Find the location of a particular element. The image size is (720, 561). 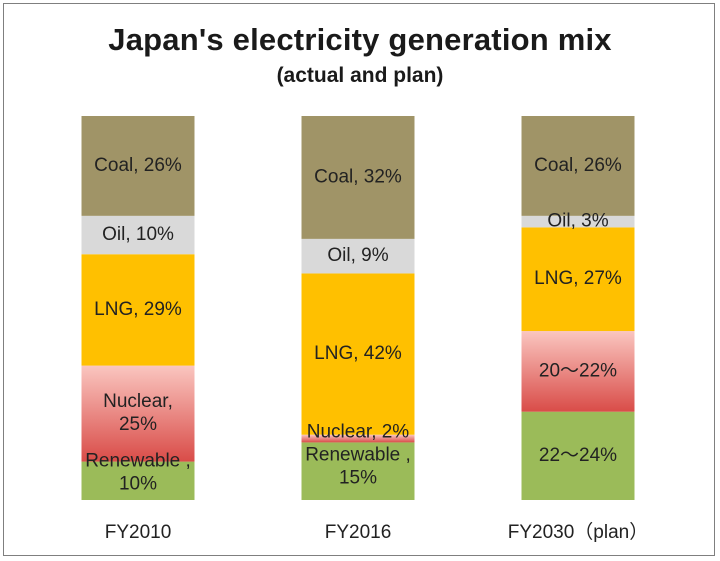

segment-label-nuclear-1: Nuclear, 25% is located at coordinates (138, 413).